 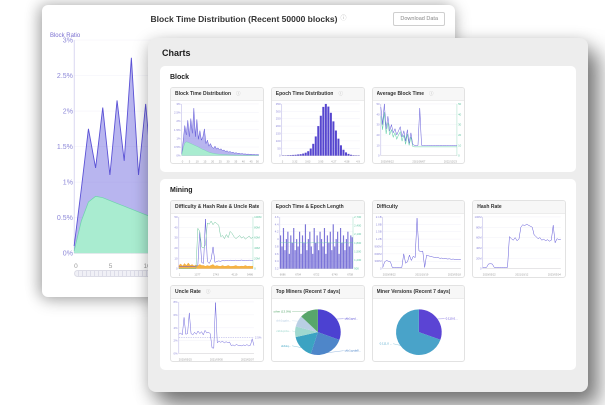 I want to click on svg-text: 900M, so click(x=378, y=247).